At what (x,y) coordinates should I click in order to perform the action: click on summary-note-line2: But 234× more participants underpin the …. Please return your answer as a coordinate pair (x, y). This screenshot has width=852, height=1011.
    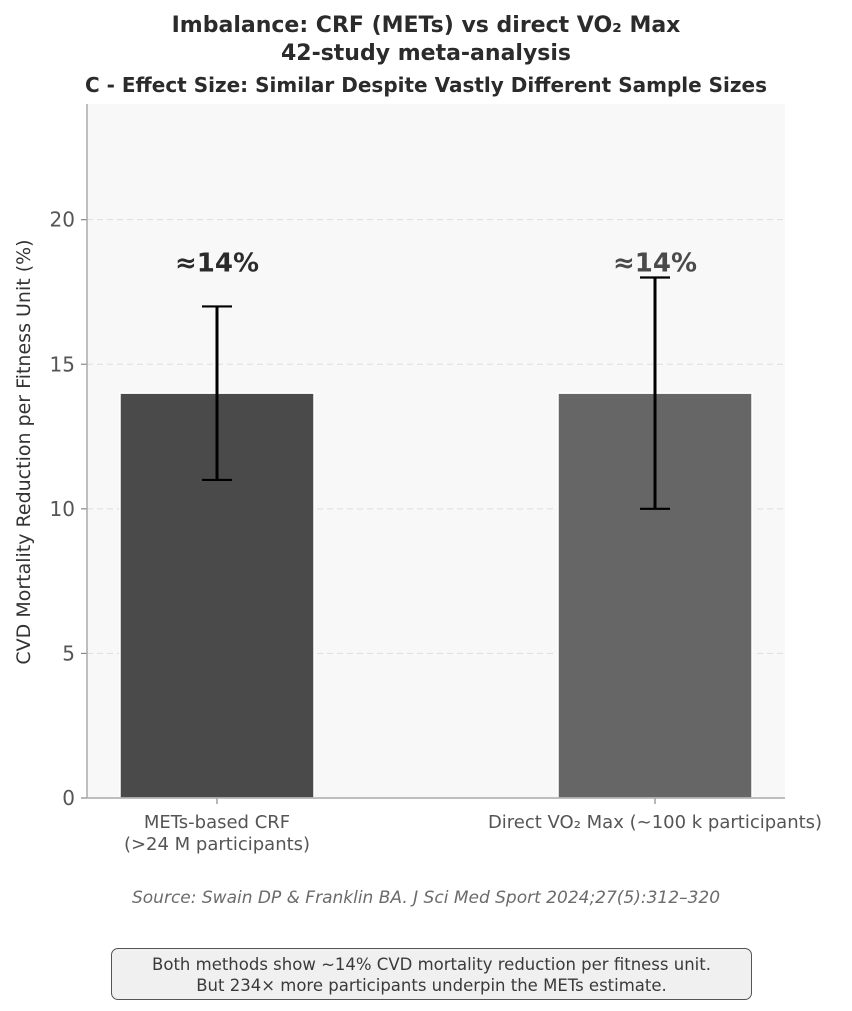
    Looking at the image, I should click on (431, 985).